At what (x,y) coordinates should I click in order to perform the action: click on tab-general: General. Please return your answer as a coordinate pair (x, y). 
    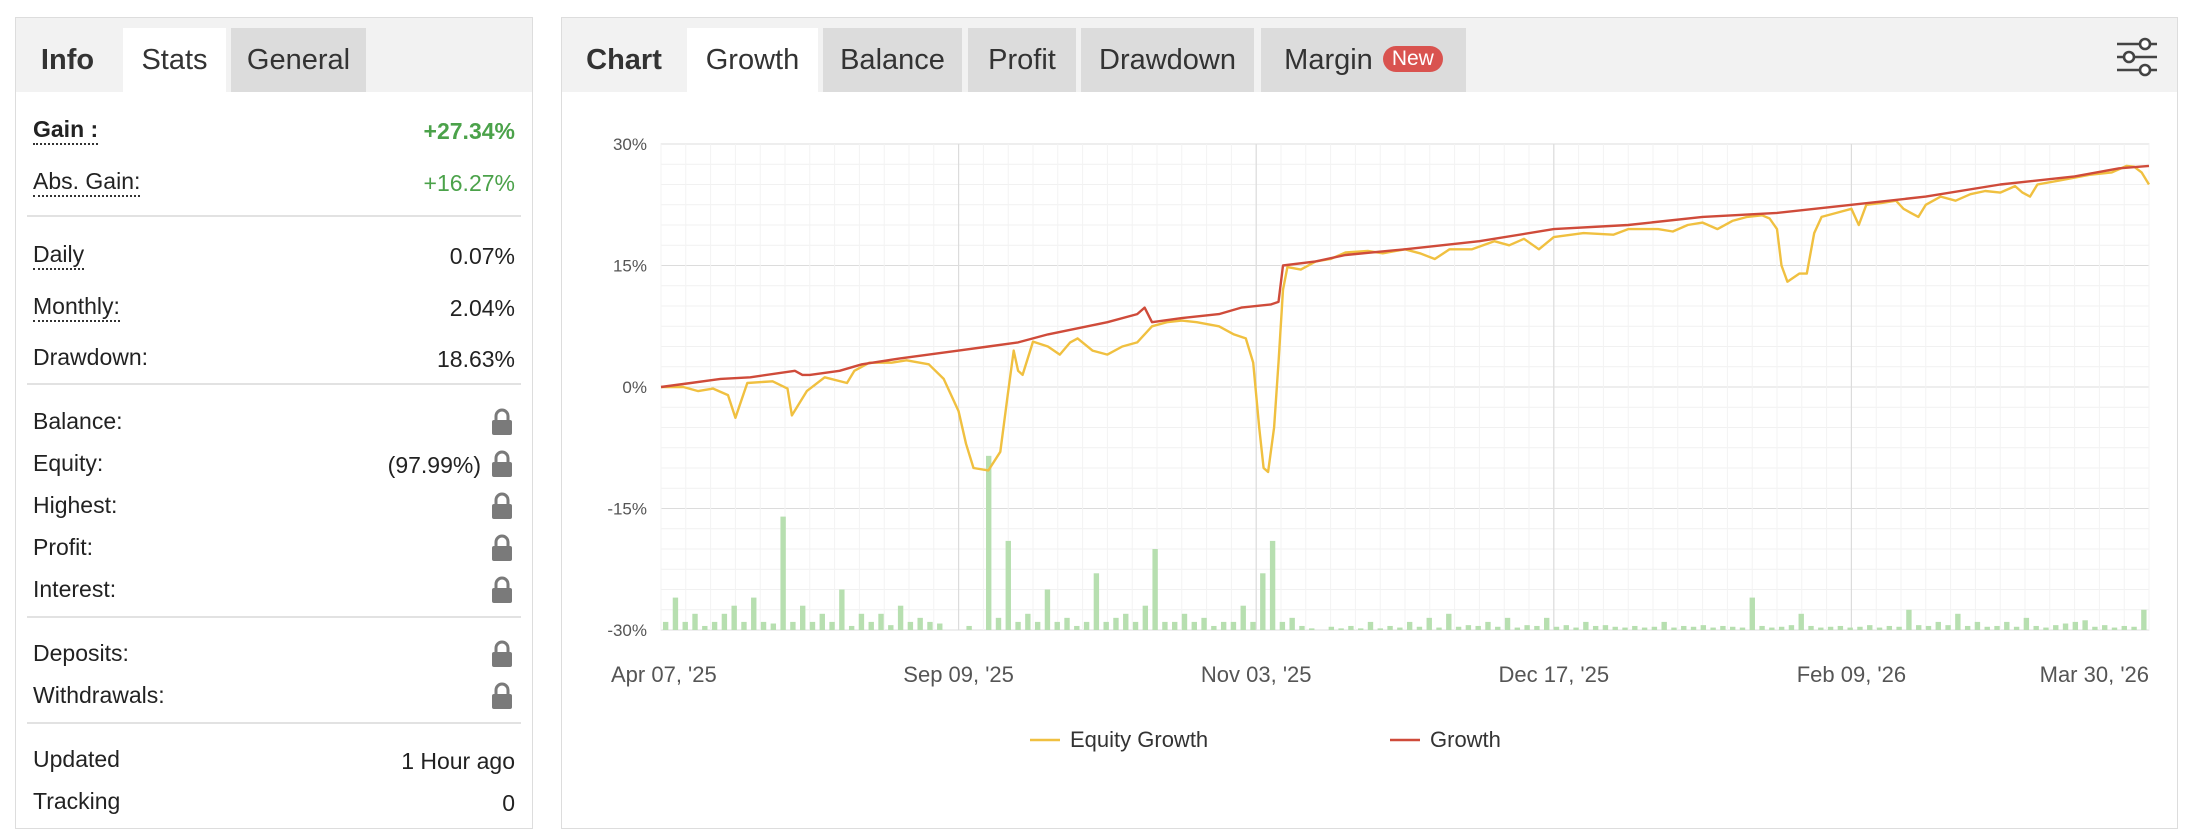
    Looking at the image, I should click on (298, 60).